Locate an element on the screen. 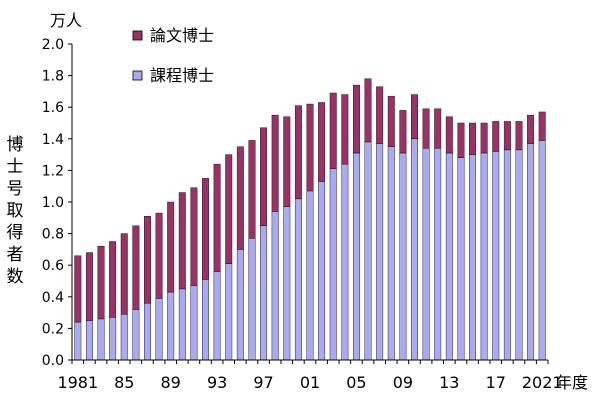 This screenshot has height=400, width=600. bar-ronbun-2003 is located at coordinates (333, 131).